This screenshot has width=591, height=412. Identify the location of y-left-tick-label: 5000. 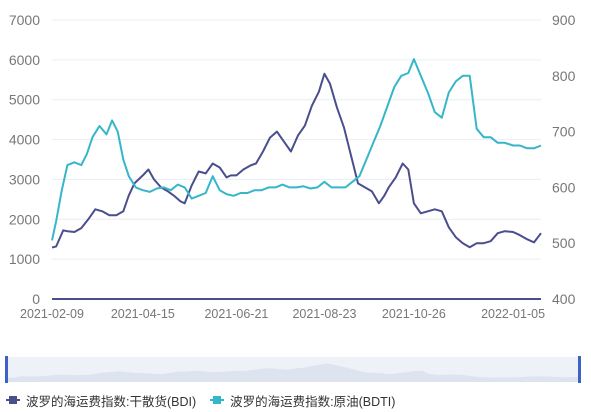
(24, 100).